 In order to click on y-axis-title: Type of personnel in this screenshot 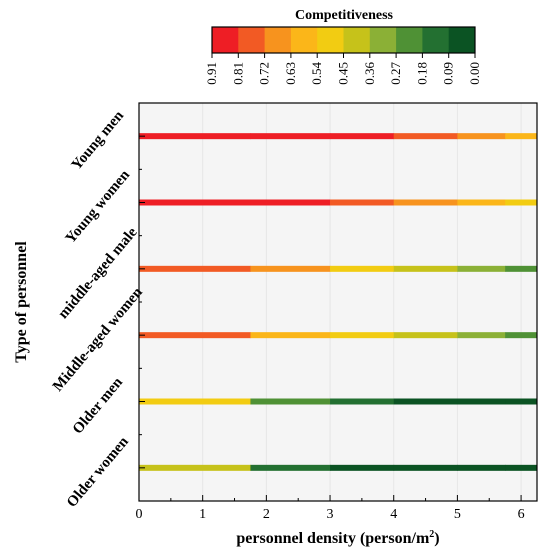, I will do `click(21, 302)`.